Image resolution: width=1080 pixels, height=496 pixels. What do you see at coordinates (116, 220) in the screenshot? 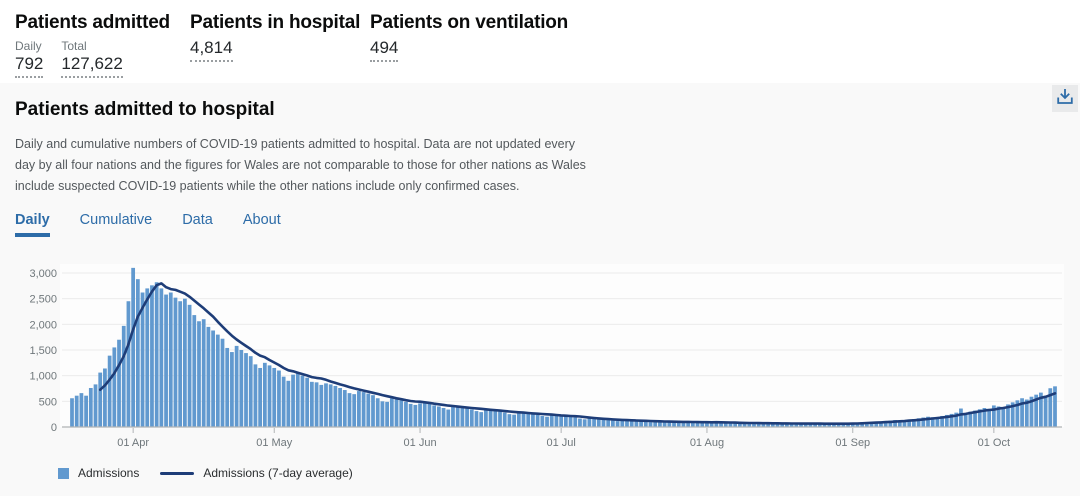
I see `tab-cumulative: Cumulative` at bounding box center [116, 220].